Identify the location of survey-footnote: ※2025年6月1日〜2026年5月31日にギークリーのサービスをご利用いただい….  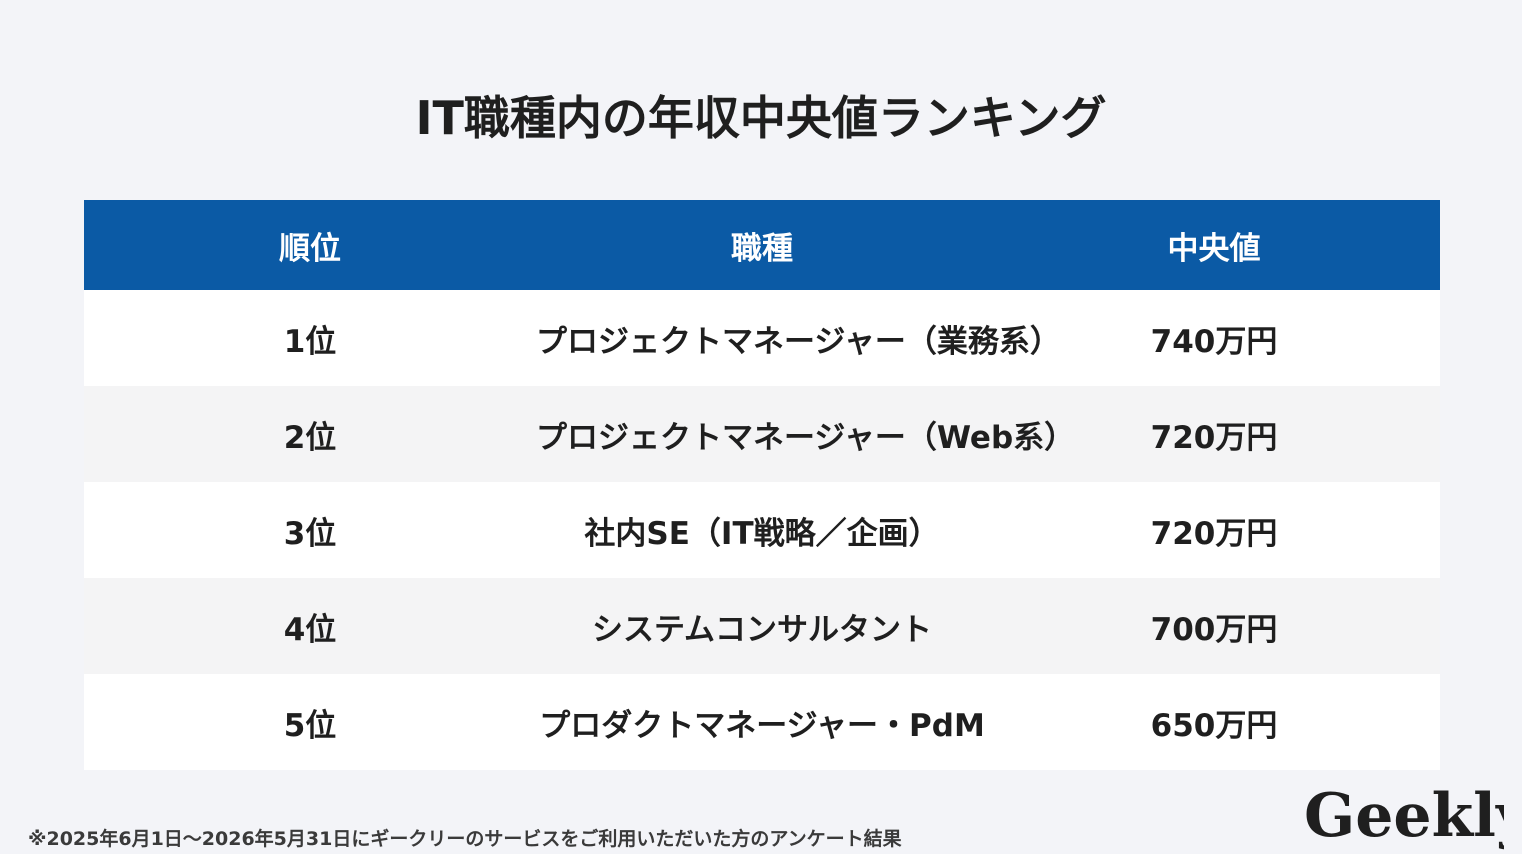
(465, 839).